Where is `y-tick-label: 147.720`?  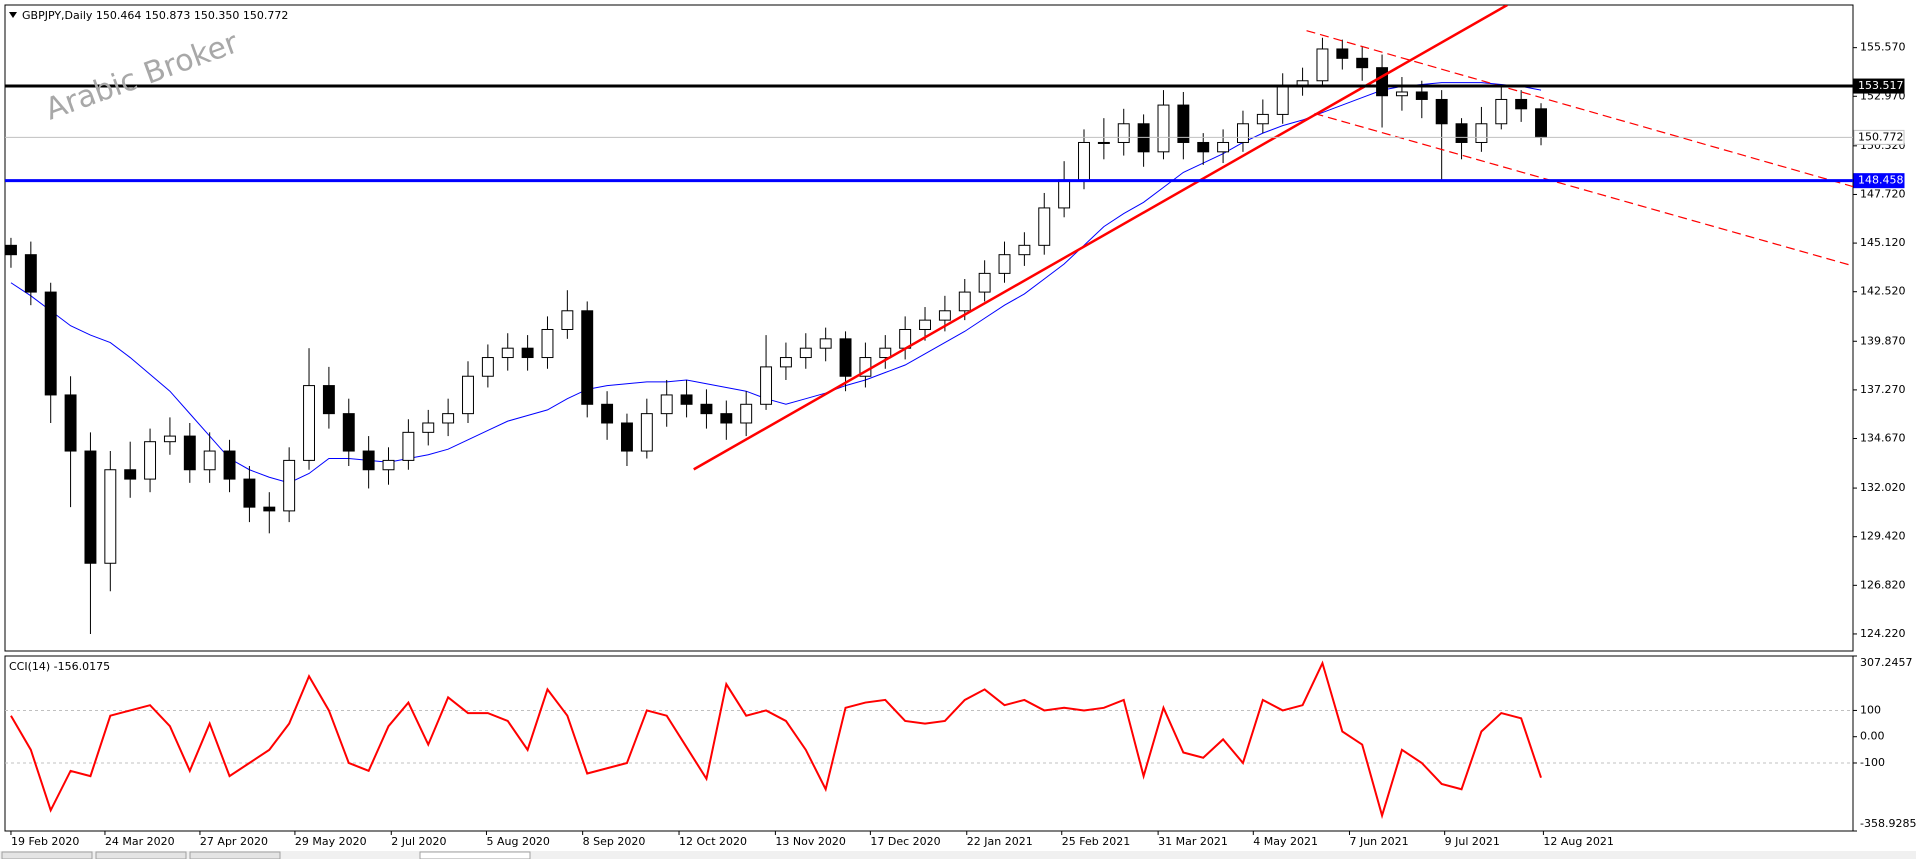
y-tick-label: 147.720 is located at coordinates (1883, 193).